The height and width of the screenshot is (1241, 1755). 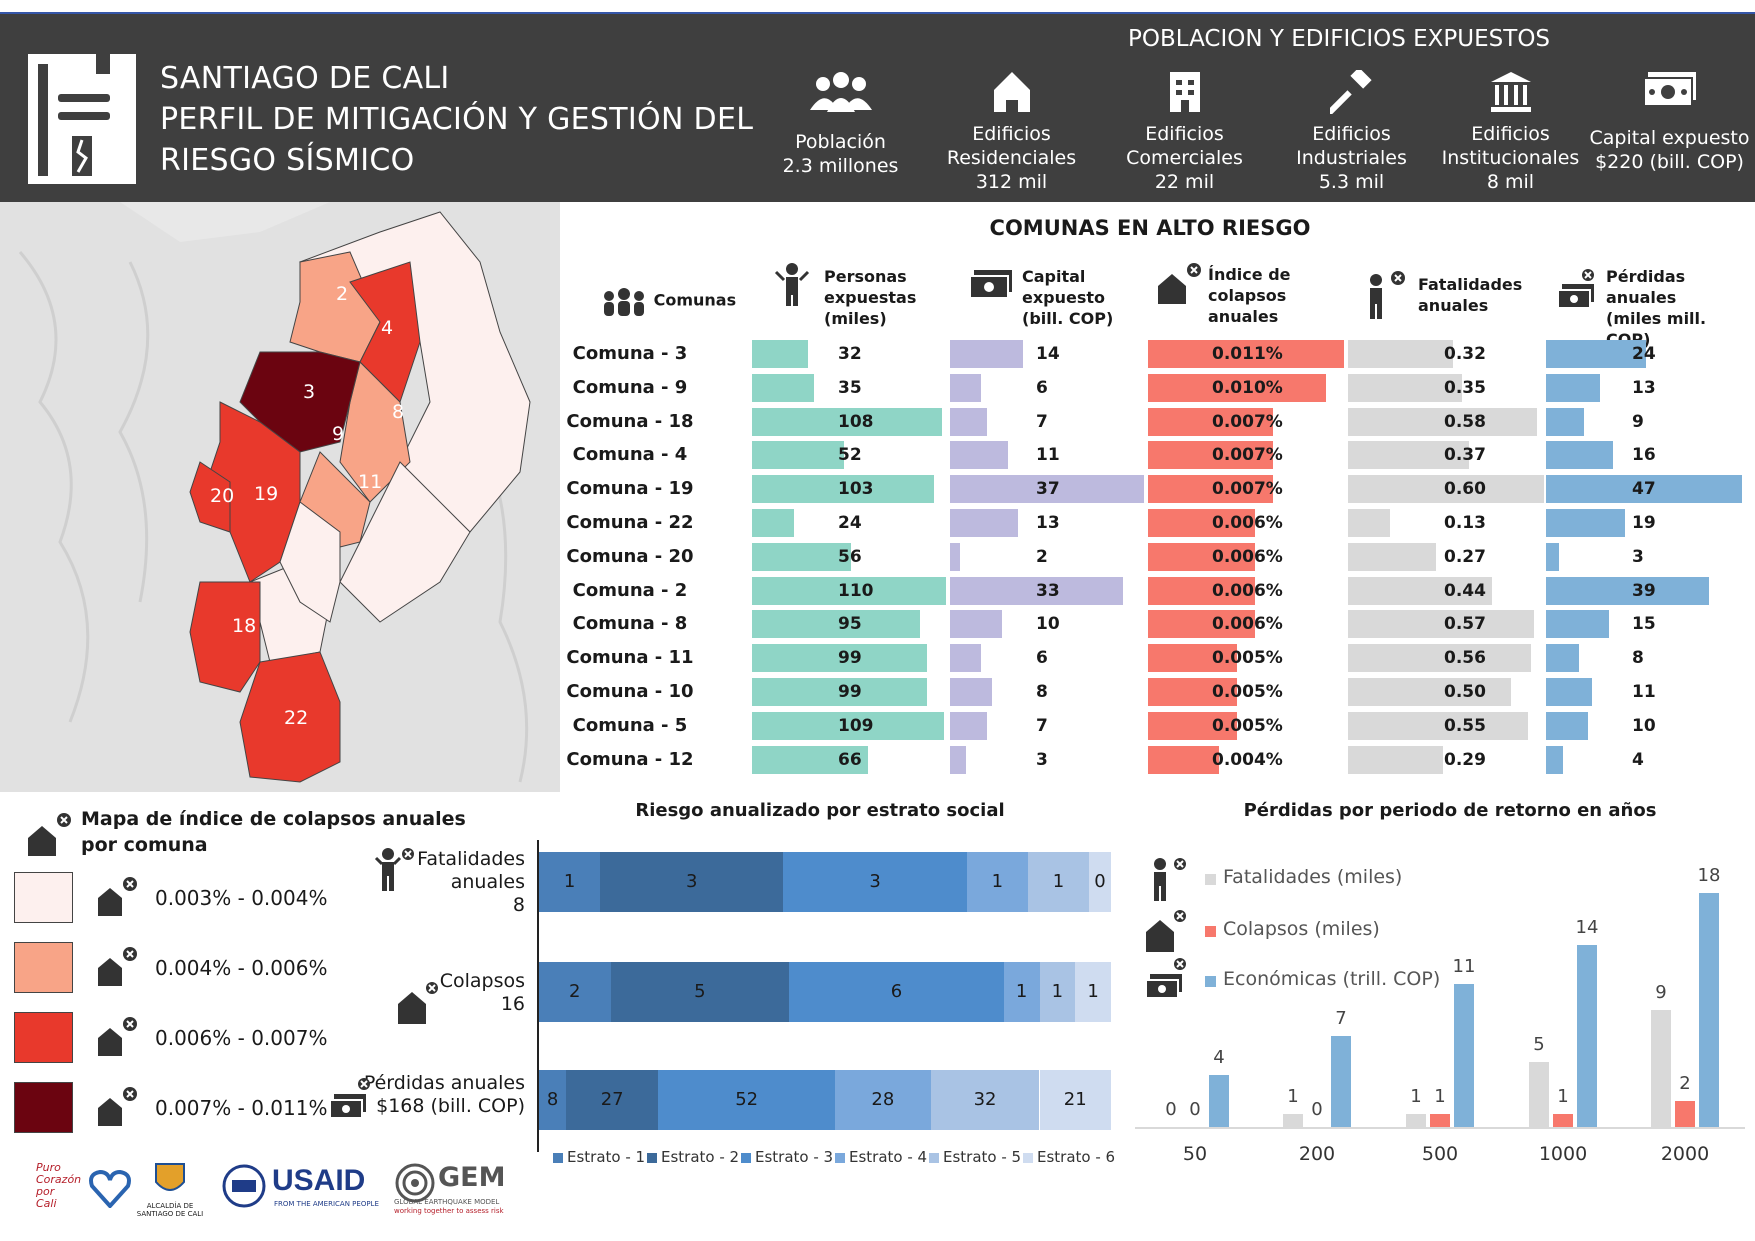 What do you see at coordinates (1440, 1096) in the screenshot?
I see `rp-value-label: 1` at bounding box center [1440, 1096].